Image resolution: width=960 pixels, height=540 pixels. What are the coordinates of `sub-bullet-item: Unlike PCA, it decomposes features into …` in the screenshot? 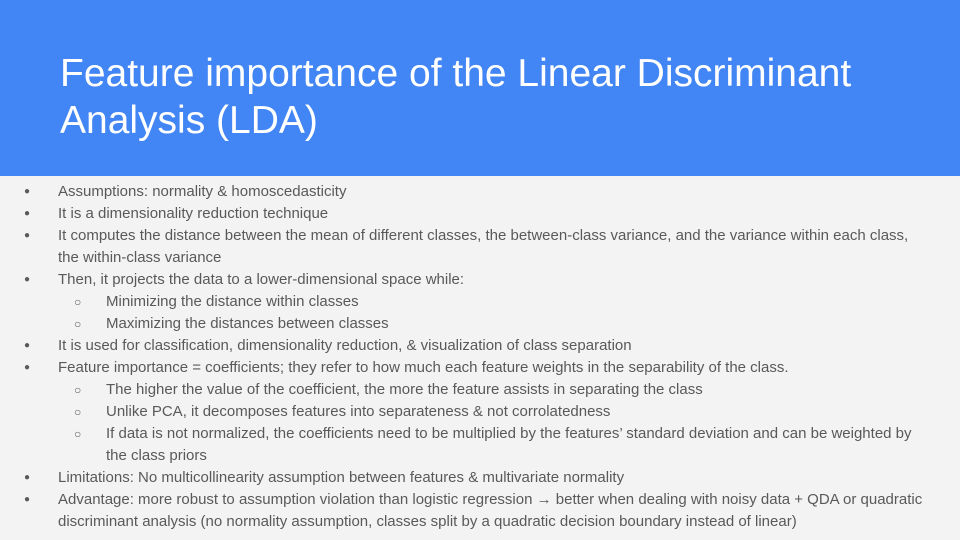 It's located at (480, 412).